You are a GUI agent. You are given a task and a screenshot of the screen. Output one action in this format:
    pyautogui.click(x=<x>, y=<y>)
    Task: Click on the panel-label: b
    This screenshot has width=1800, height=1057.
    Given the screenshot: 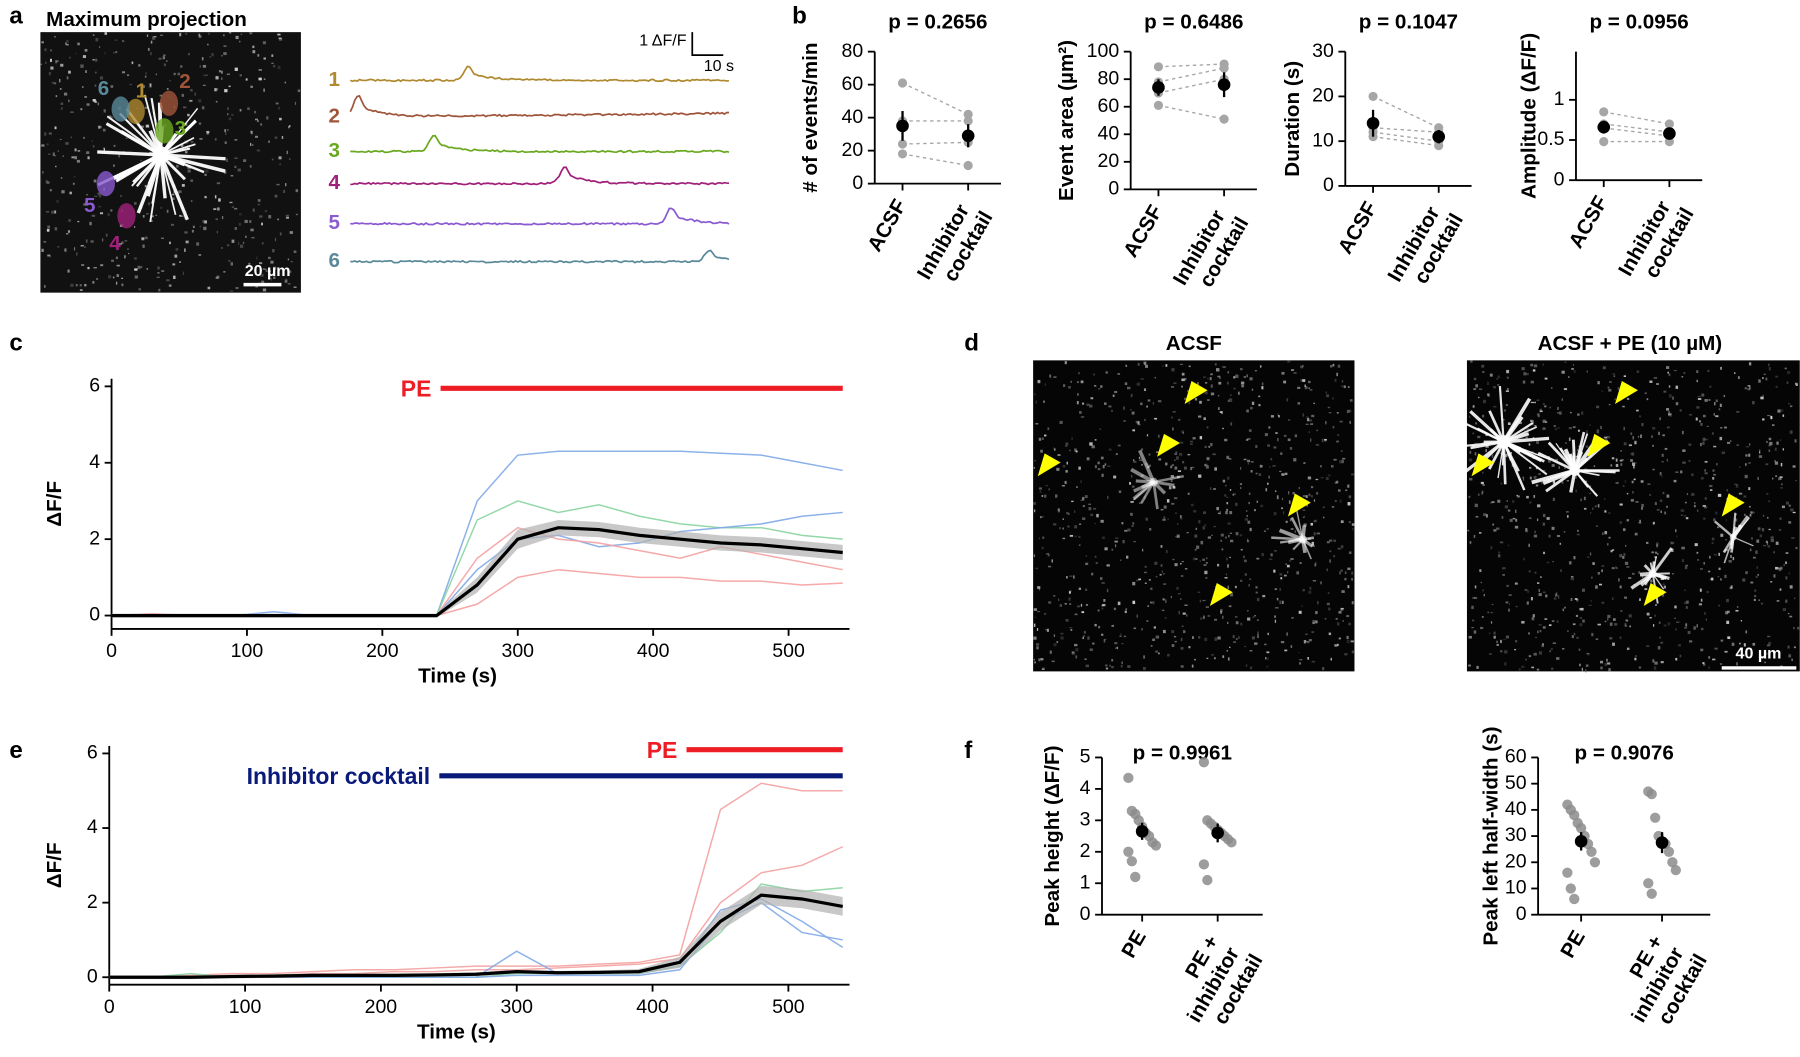 What is the action you would take?
    pyautogui.click(x=799, y=16)
    